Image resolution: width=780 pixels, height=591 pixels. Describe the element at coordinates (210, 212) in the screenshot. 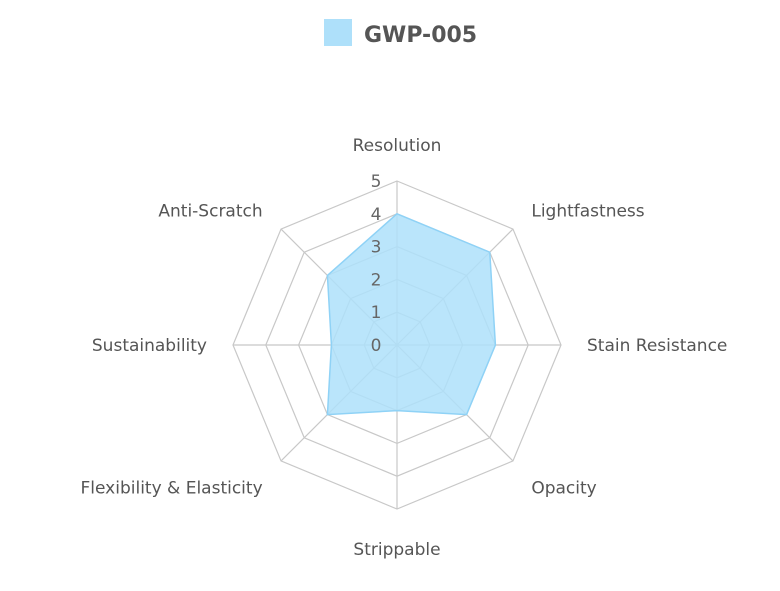

I see `axis-label-anti-scratch: Anti-Scratch` at that location.